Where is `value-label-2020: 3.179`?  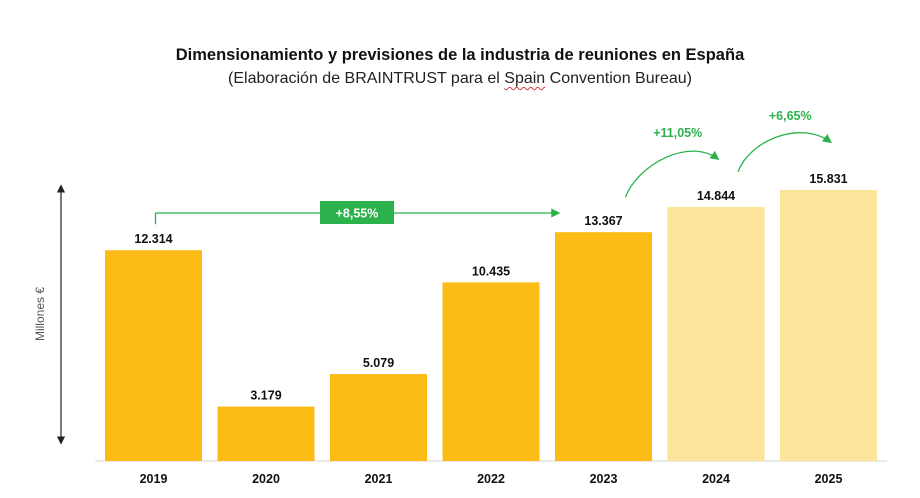
value-label-2020: 3.179 is located at coordinates (265, 396).